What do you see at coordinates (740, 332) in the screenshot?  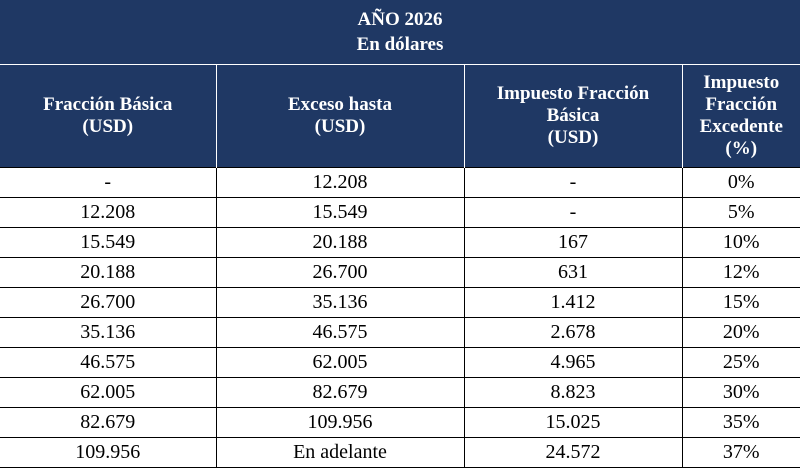 I see `cell-impuesto-fraccion-excedente: 20%` at bounding box center [740, 332].